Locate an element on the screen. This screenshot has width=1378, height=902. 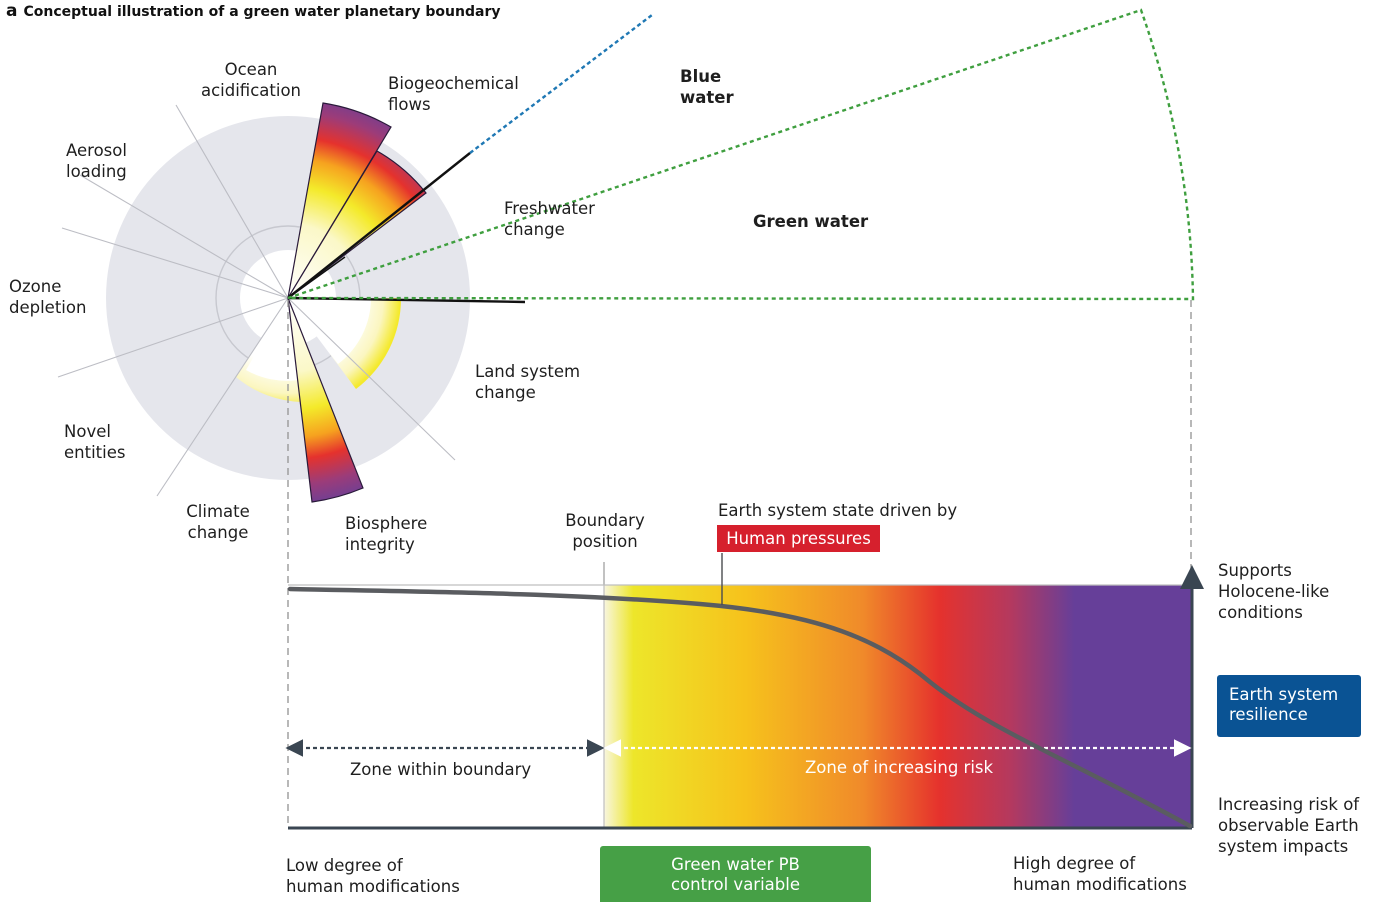
high-modification-label: High degree of human modifications is located at coordinates (1100, 874).